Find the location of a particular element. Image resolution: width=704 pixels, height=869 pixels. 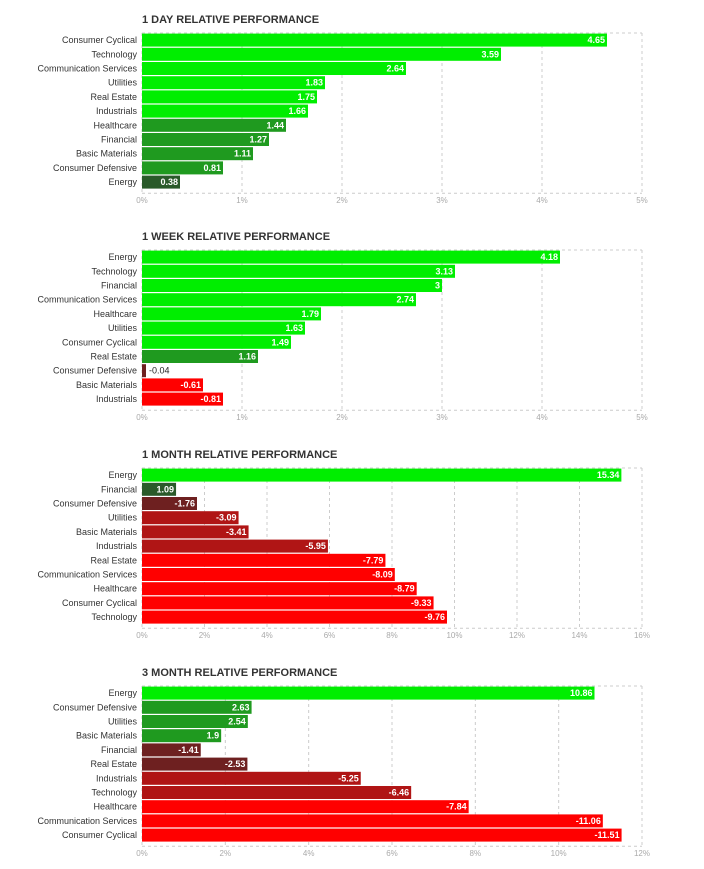

x-tick-label: 10% is located at coordinates (454, 635).